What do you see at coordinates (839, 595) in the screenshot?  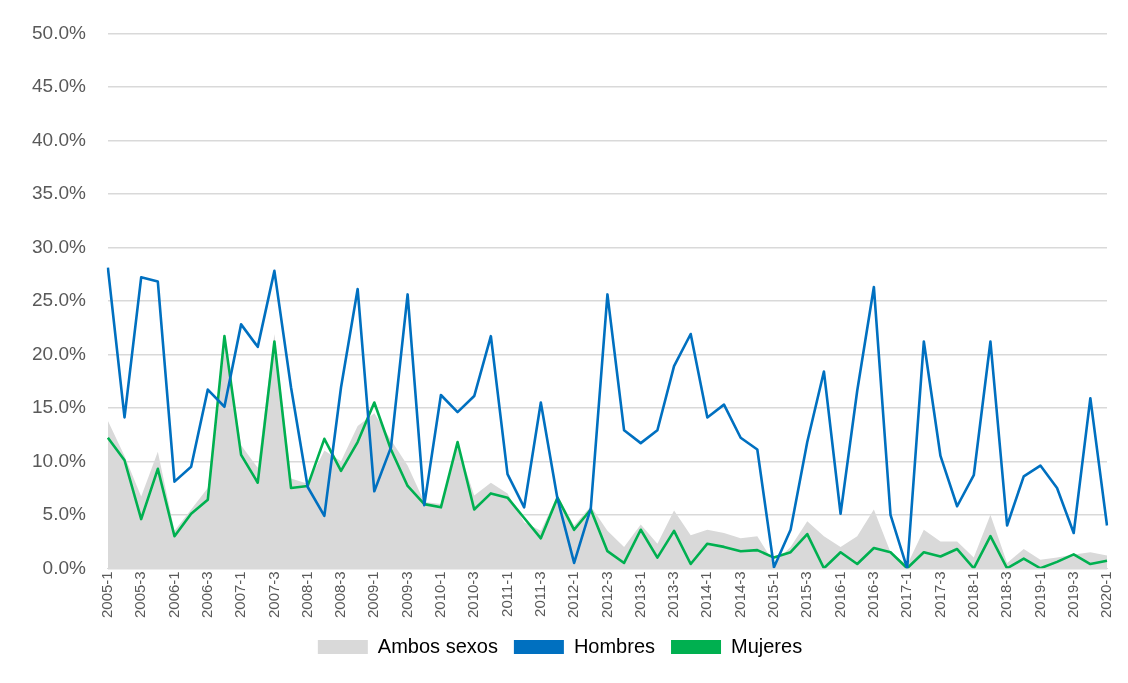 I see `x-tick-label: 2016-1` at bounding box center [839, 595].